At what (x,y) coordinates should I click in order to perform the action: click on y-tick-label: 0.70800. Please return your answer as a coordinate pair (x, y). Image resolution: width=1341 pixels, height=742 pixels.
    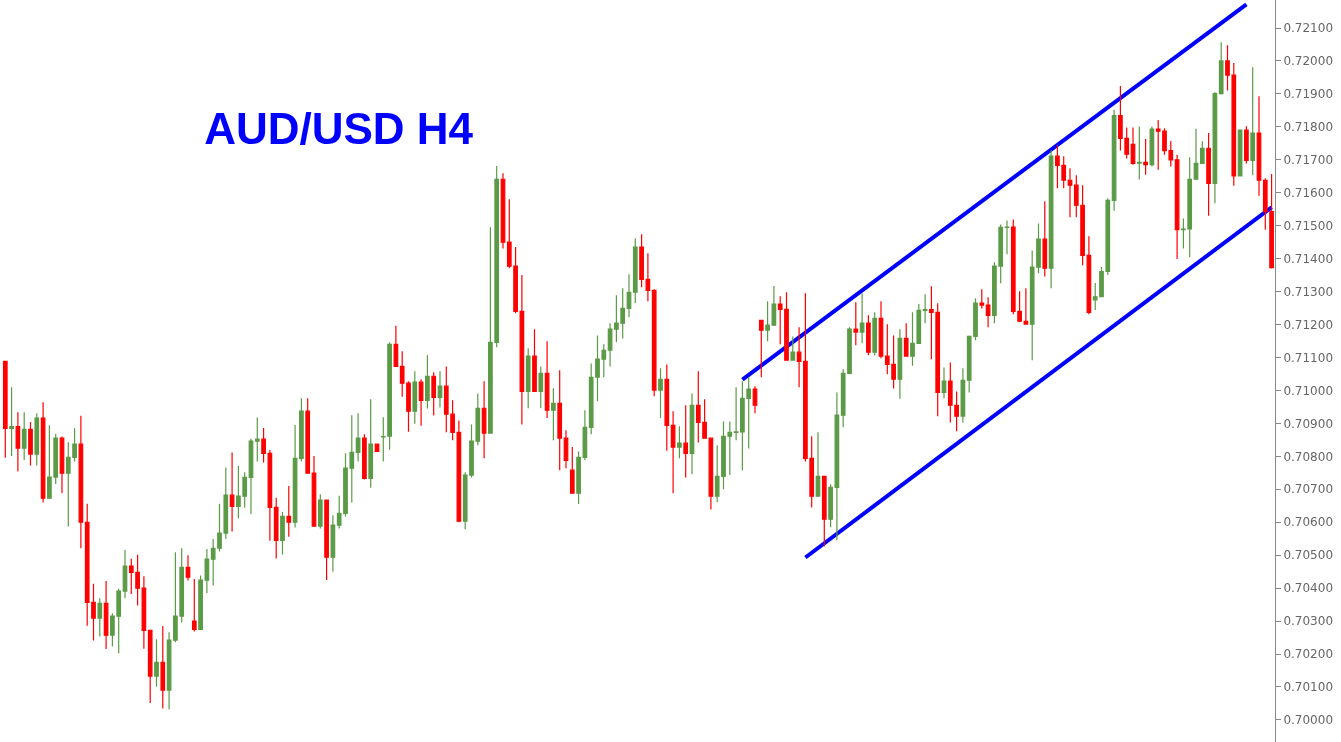
    Looking at the image, I should click on (1308, 456).